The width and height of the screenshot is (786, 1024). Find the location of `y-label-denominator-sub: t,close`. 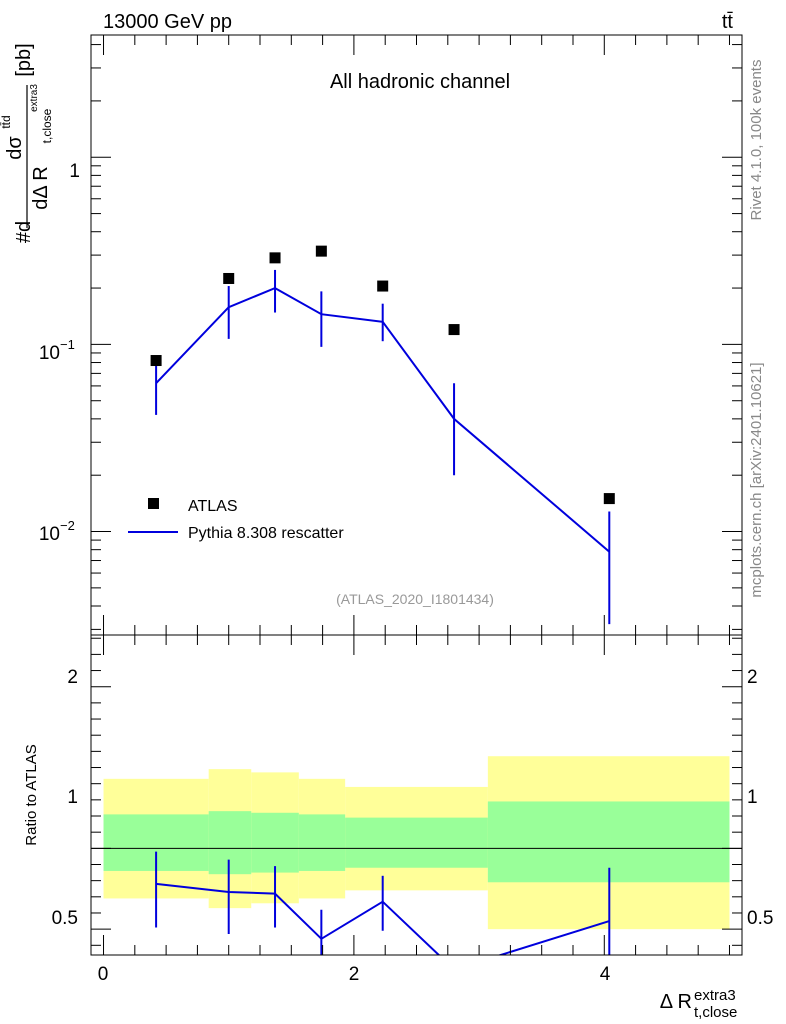

y-label-denominator-sub: t,close is located at coordinates (47, 125).